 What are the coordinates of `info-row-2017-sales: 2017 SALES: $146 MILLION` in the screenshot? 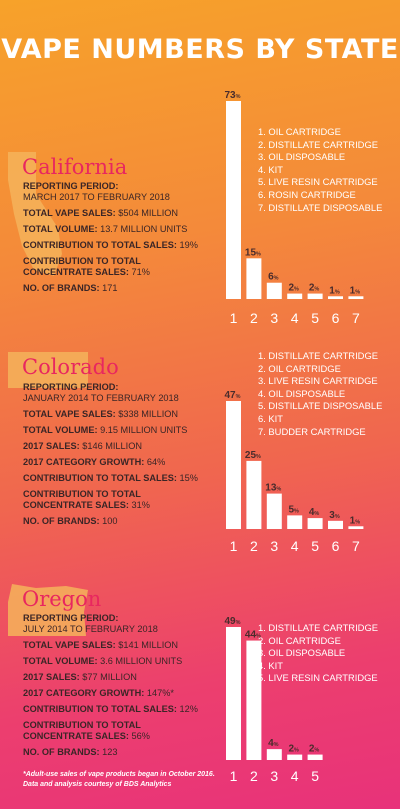 It's located at (82, 446).